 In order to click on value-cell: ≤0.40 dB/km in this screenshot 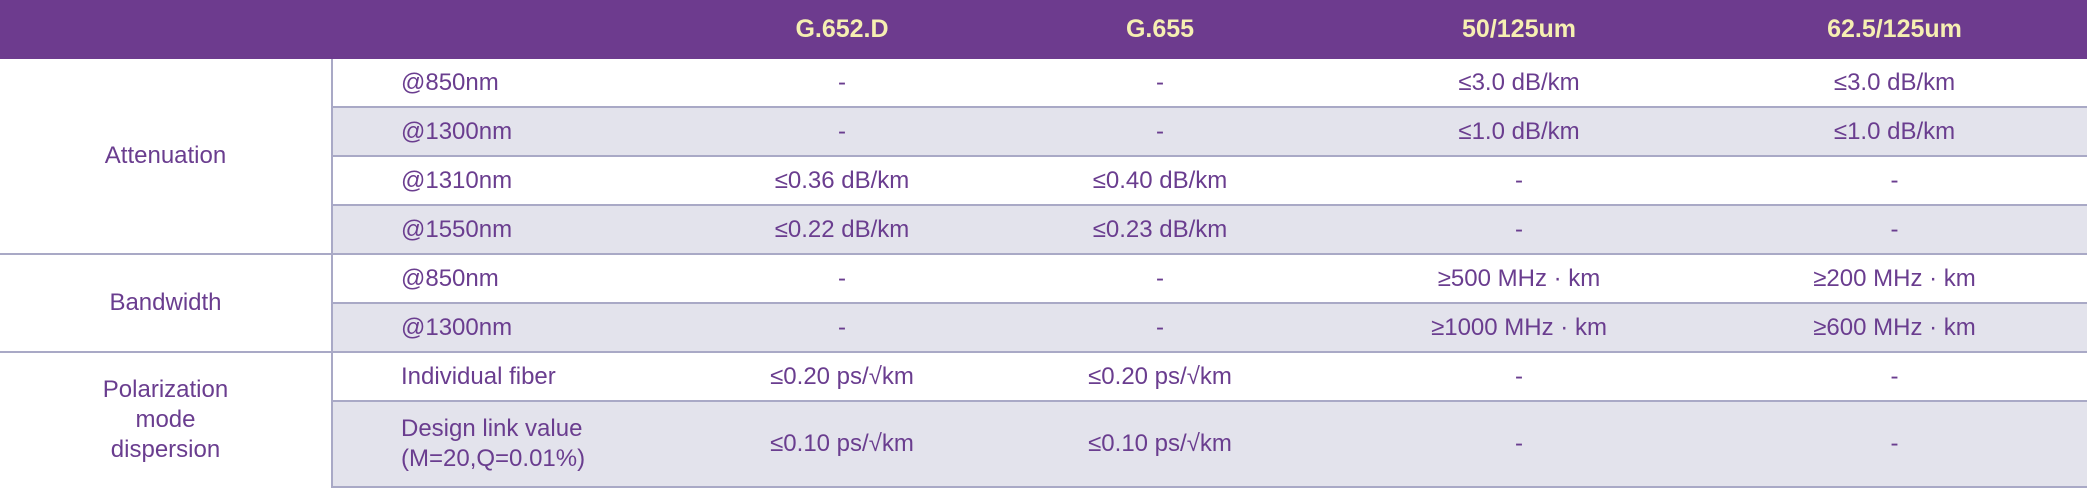, I will do `click(1160, 180)`.